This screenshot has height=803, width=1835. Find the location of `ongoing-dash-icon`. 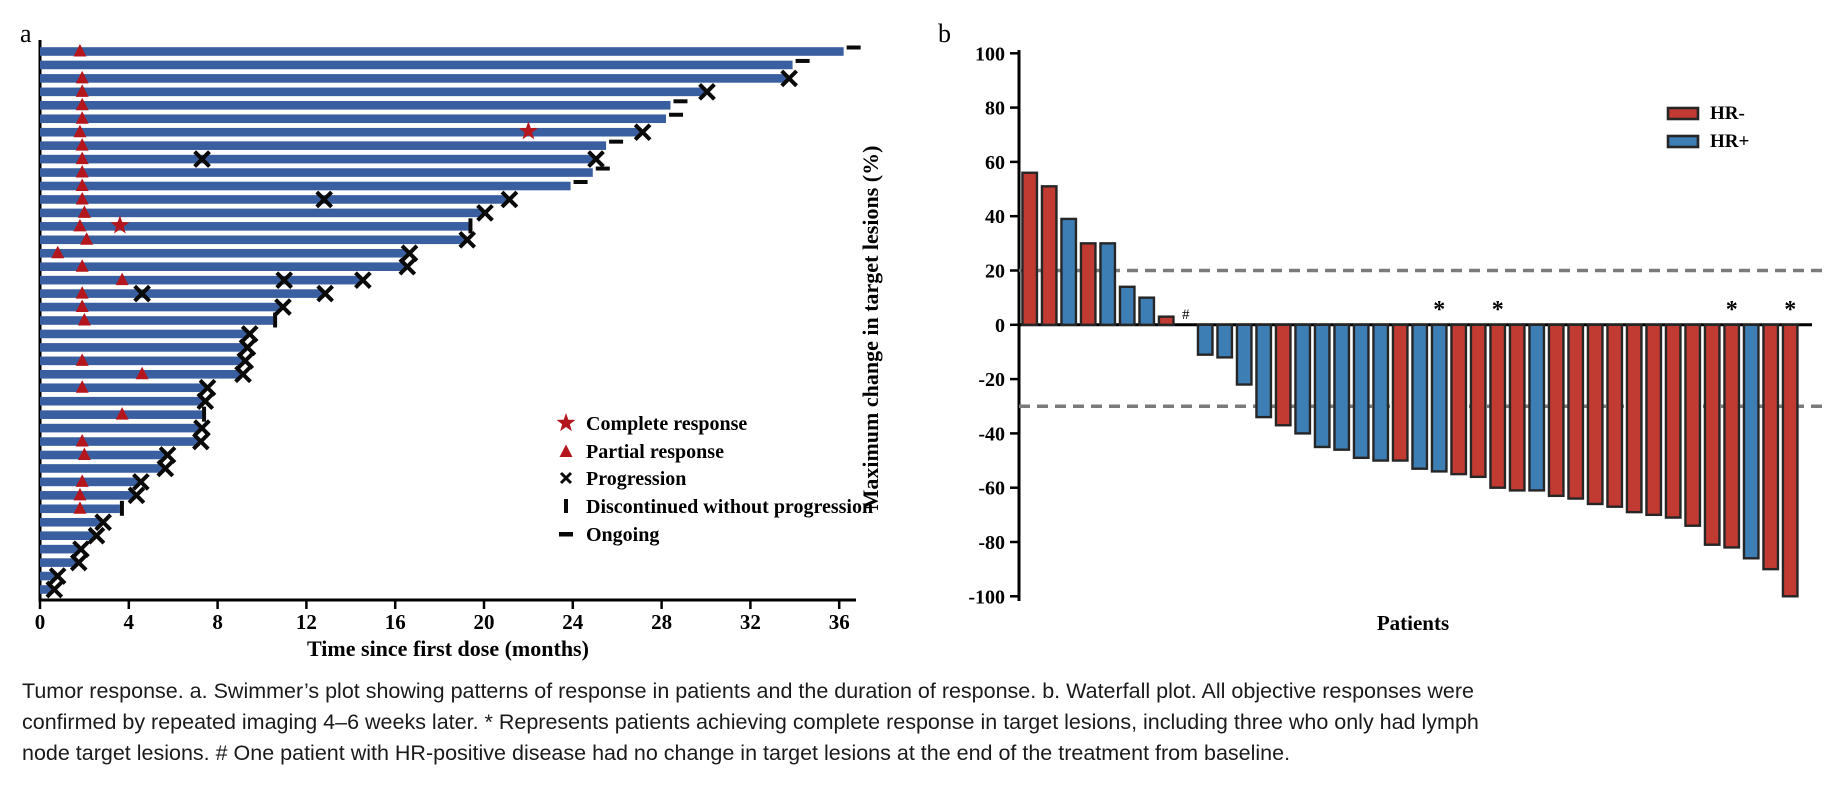

ongoing-dash-icon is located at coordinates (566, 534).